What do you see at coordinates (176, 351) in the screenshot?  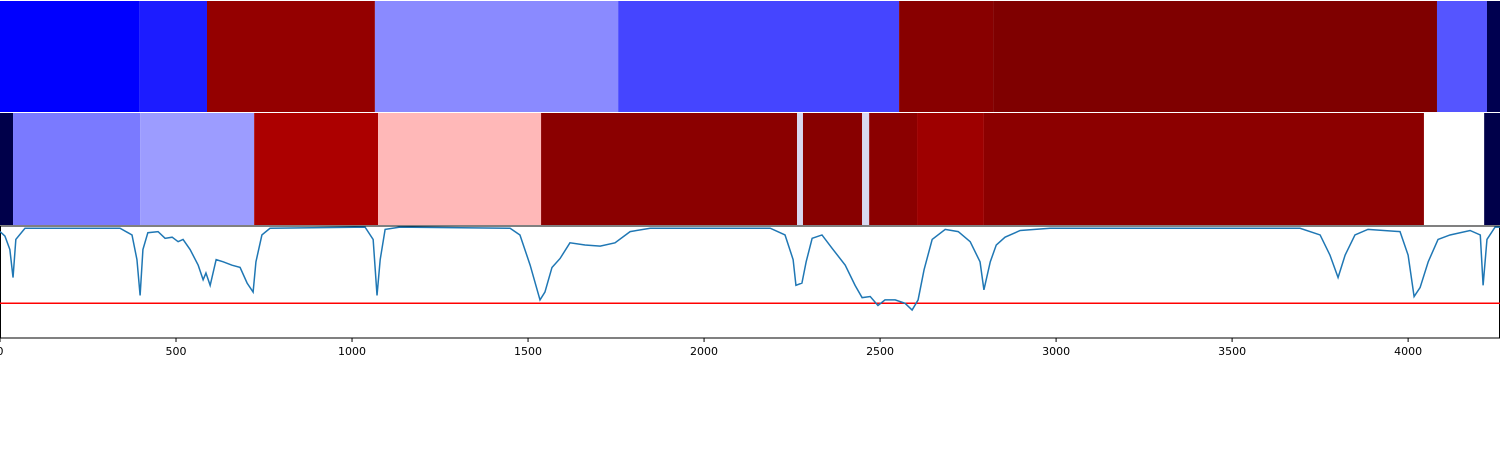 I see `x-tick-label: 500` at bounding box center [176, 351].